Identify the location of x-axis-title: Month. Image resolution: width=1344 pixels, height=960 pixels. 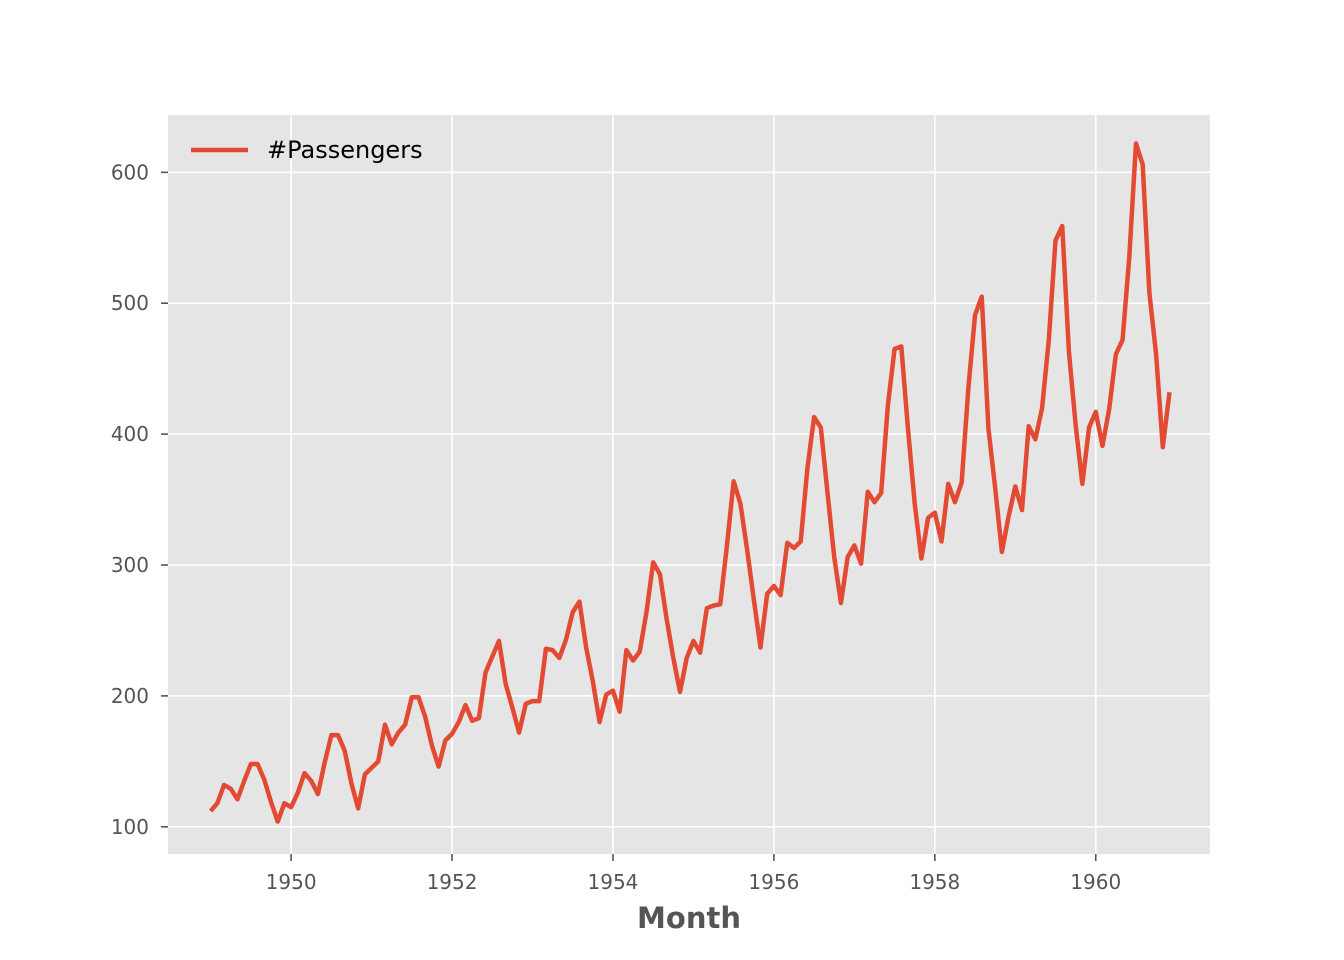
(689, 918).